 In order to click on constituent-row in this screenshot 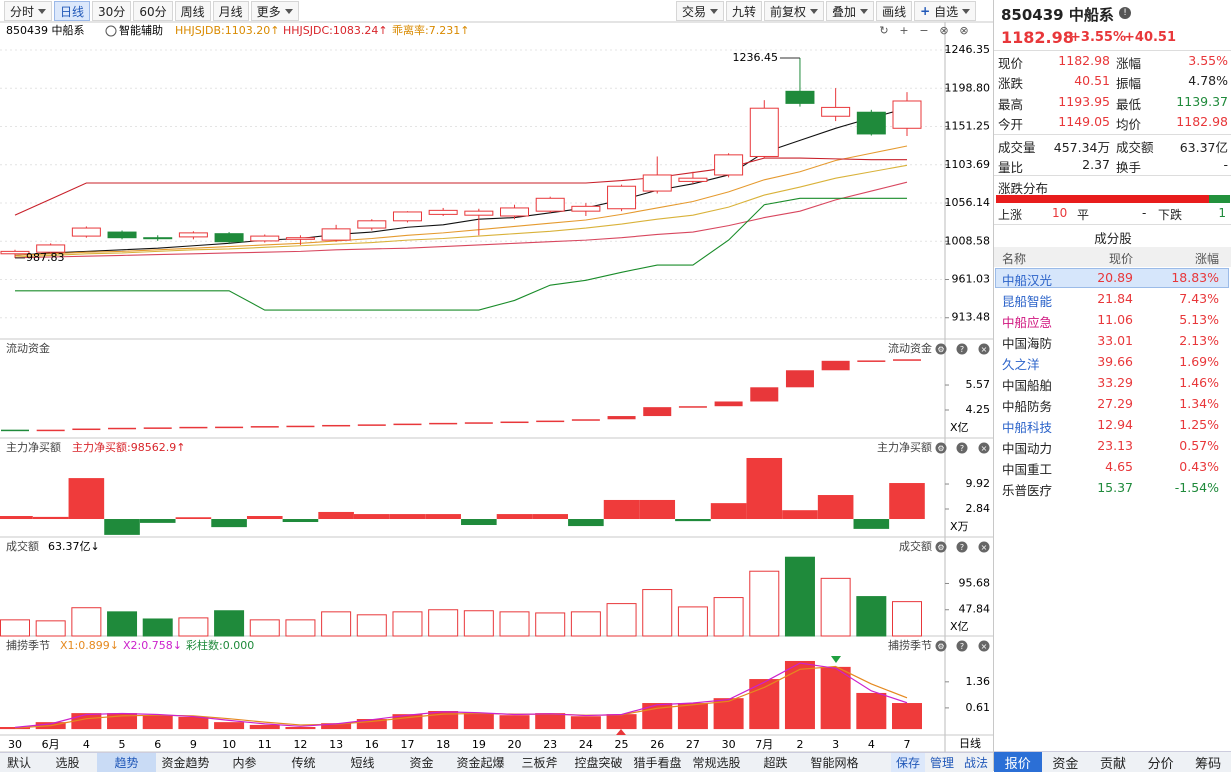, I will do `click(1112, 278)`.